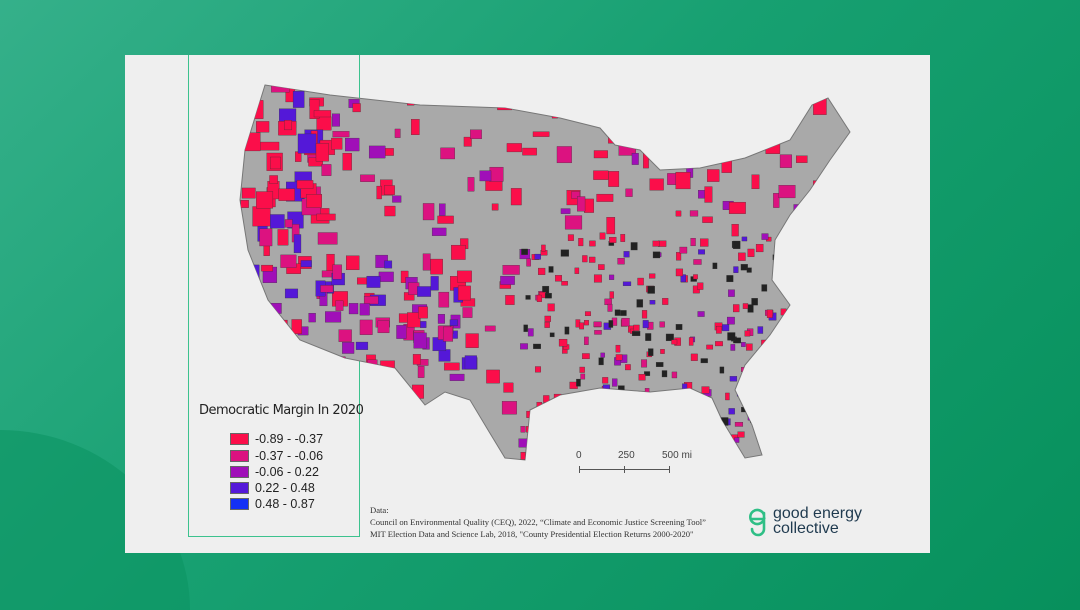 Image resolution: width=1080 pixels, height=610 pixels. I want to click on scale-label: 250, so click(626, 455).